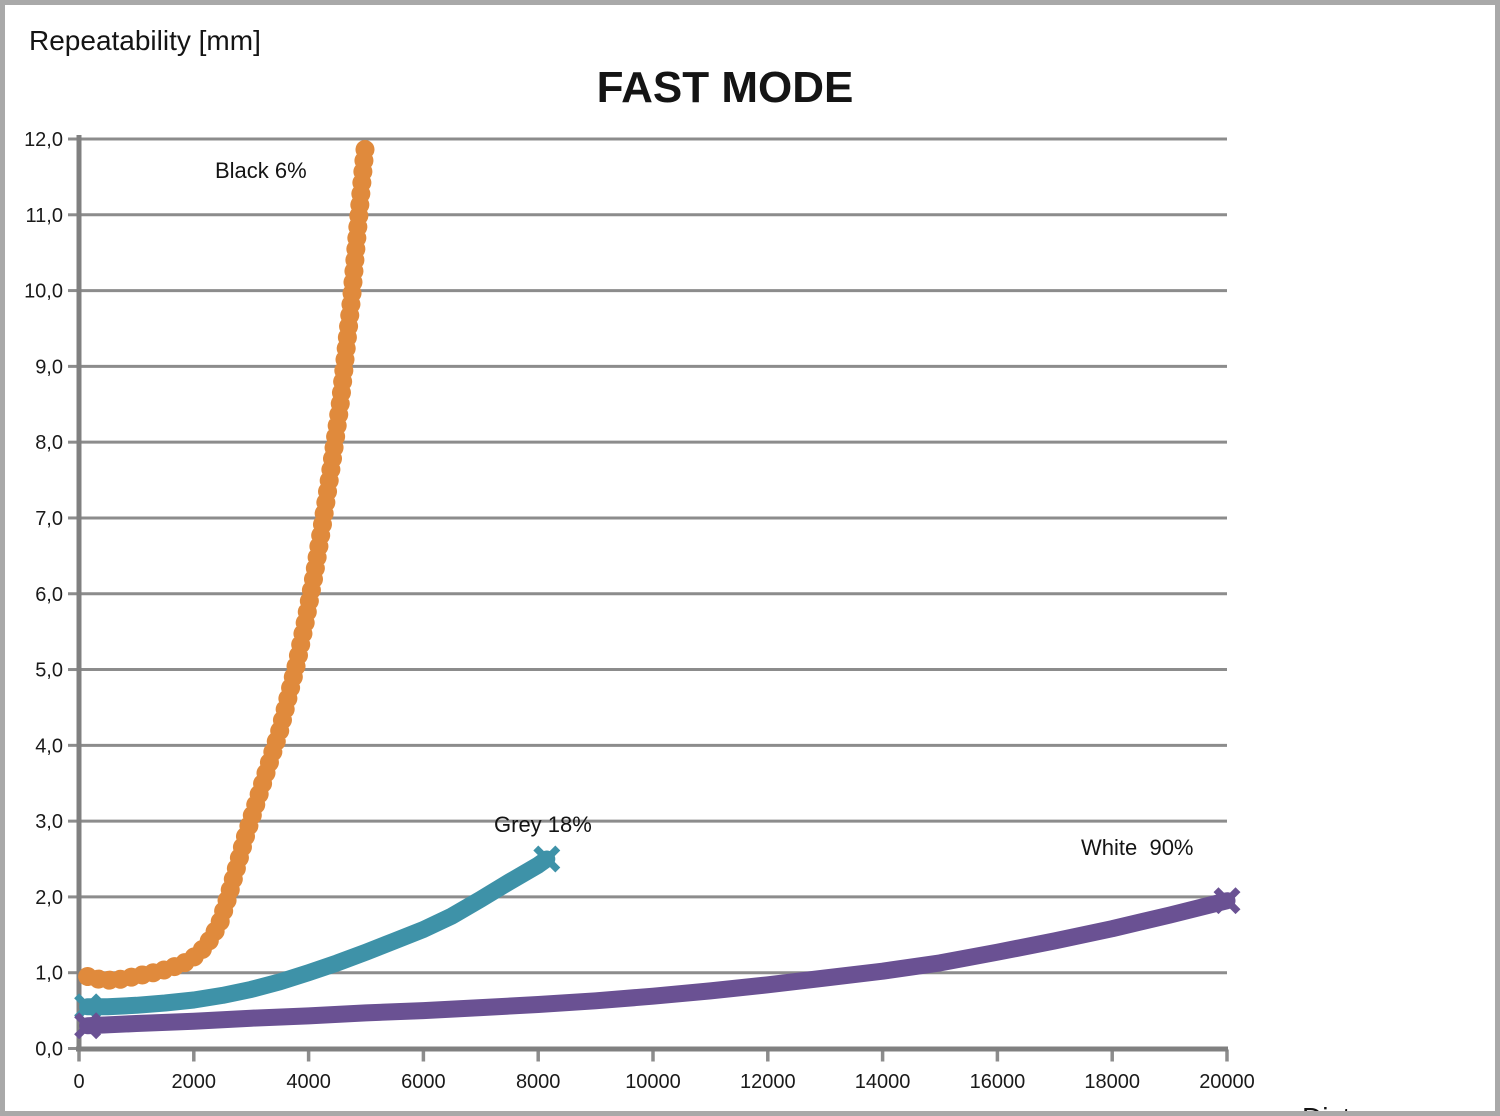 The height and width of the screenshot is (1116, 1500). What do you see at coordinates (308, 1082) in the screenshot?
I see `x-tick-label-4000: 4000` at bounding box center [308, 1082].